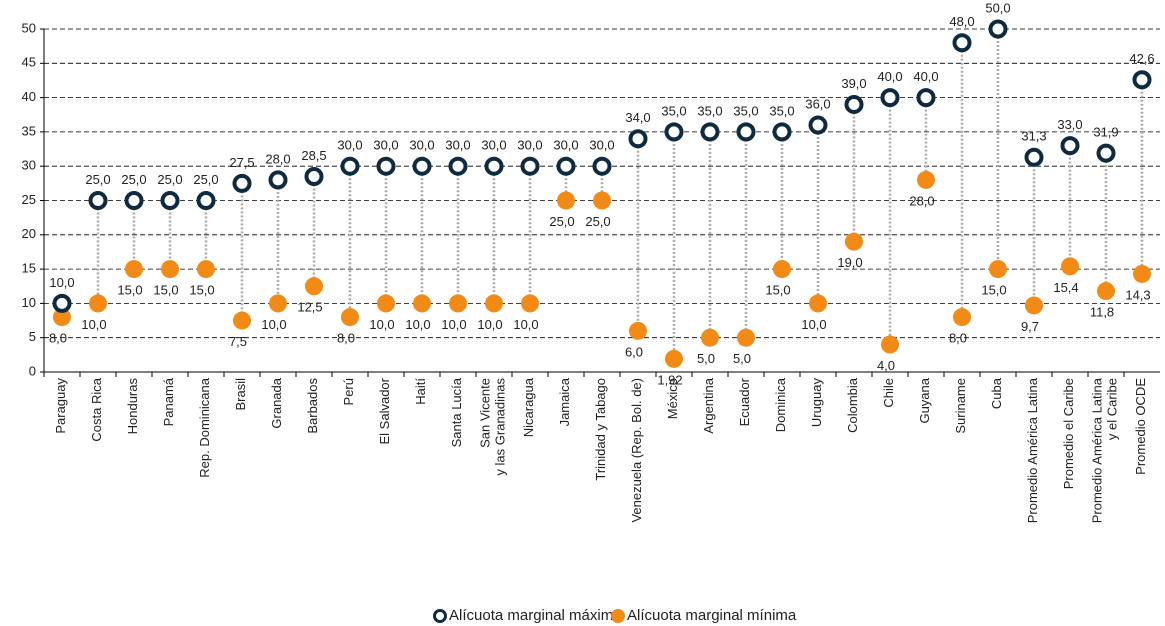  Describe the element at coordinates (276, 402) in the screenshot. I see `x-tick-label: Granada` at that location.